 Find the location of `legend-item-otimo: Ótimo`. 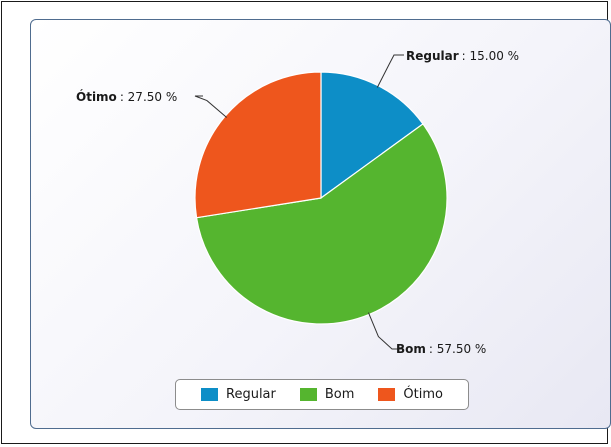

legend-item-otimo: Ótimo is located at coordinates (410, 394).